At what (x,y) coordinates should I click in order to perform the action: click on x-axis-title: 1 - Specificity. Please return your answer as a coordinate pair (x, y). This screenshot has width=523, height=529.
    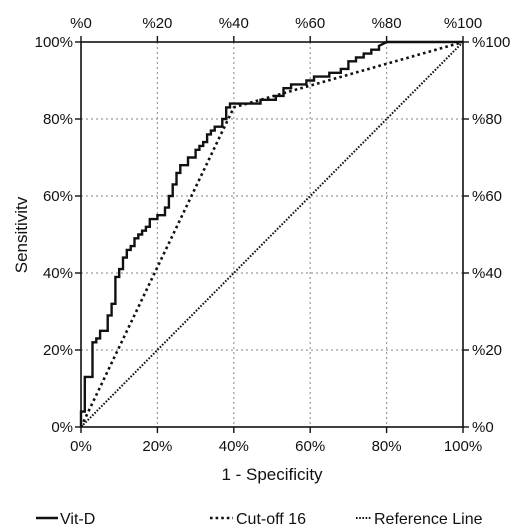
    Looking at the image, I should click on (272, 474).